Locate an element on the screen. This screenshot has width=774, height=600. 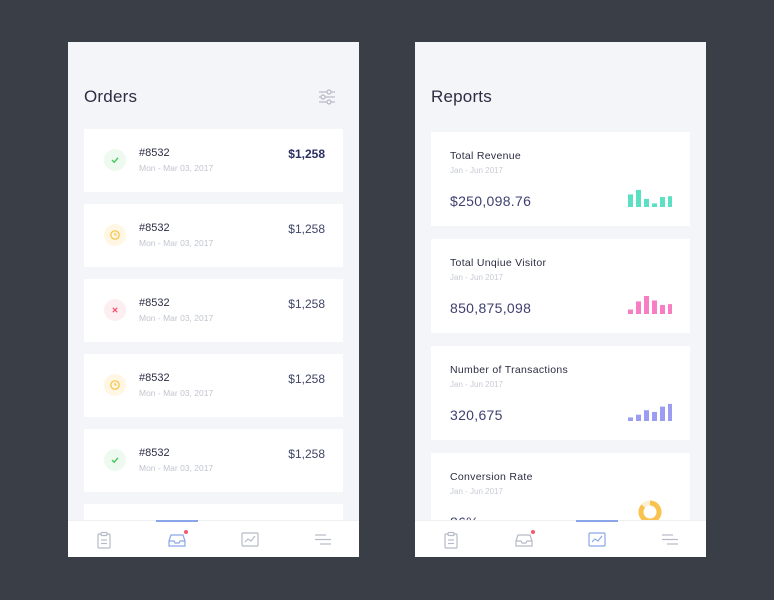
filter-button is located at coordinates (327, 97).